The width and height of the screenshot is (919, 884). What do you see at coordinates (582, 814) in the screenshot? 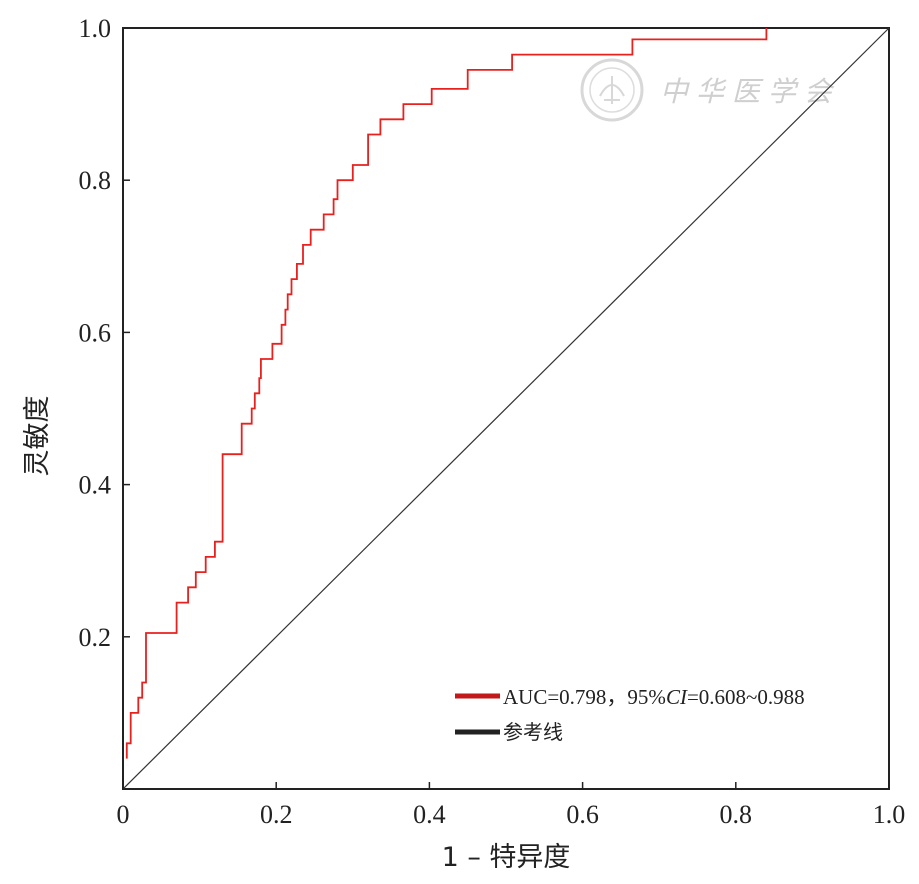
I see `x-tick-label: 0.6` at bounding box center [582, 814].